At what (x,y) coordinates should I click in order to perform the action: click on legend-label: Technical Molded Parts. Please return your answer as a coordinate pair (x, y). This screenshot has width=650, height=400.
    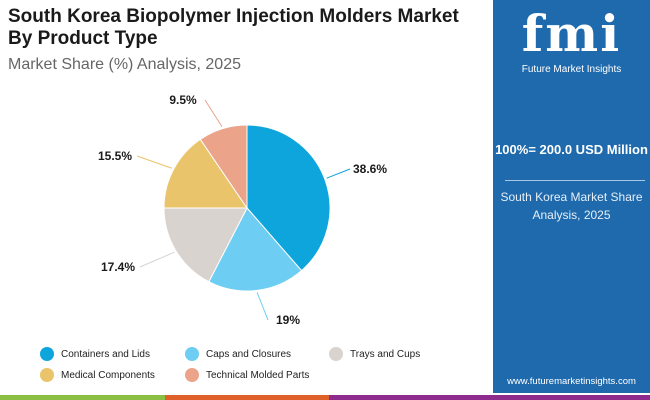
    Looking at the image, I should click on (258, 375).